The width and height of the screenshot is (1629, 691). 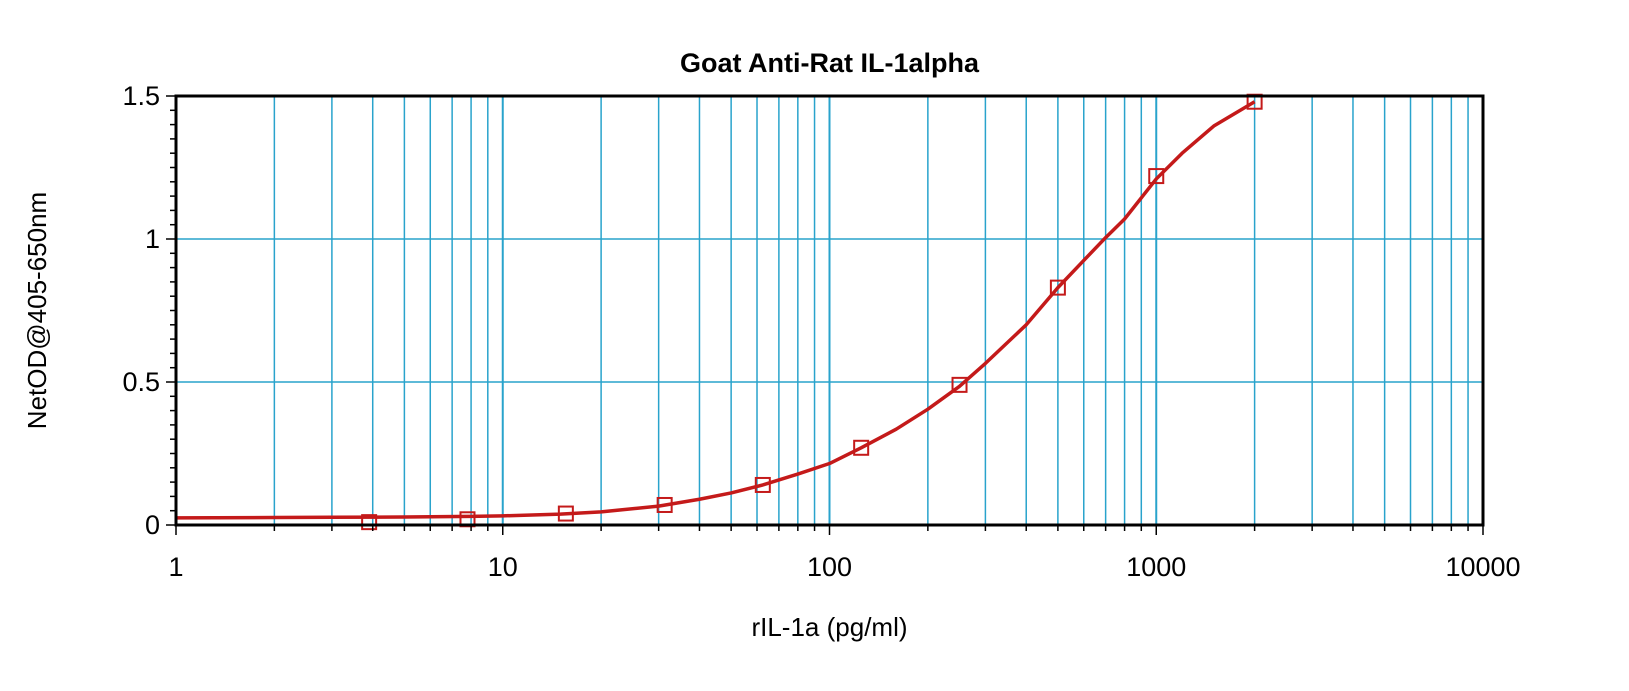 I want to click on chart-title: Goat Anti-Rat IL-1alpha, so click(x=830, y=63).